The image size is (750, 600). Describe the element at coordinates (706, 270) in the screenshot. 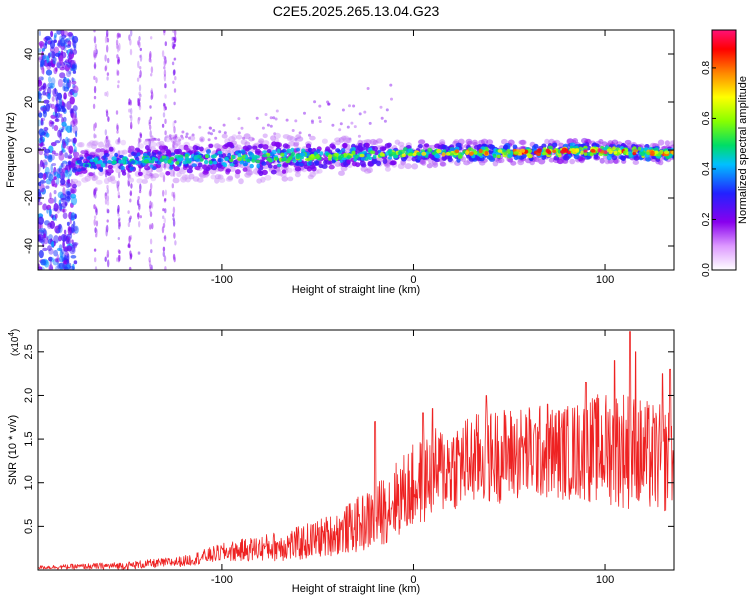

I see `colorbar-tick-label: 0.0` at that location.